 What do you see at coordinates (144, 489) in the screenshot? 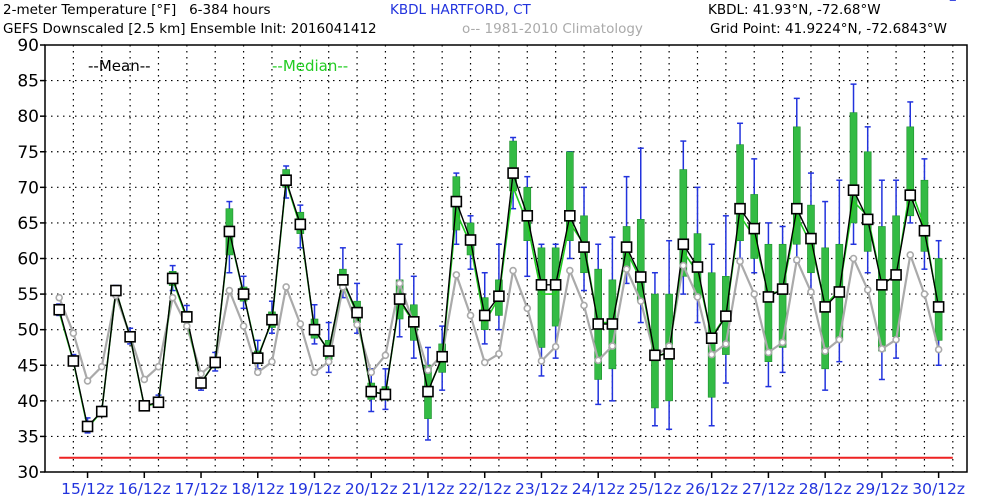
I see `x-tick-label: 16/12z` at bounding box center [144, 489].